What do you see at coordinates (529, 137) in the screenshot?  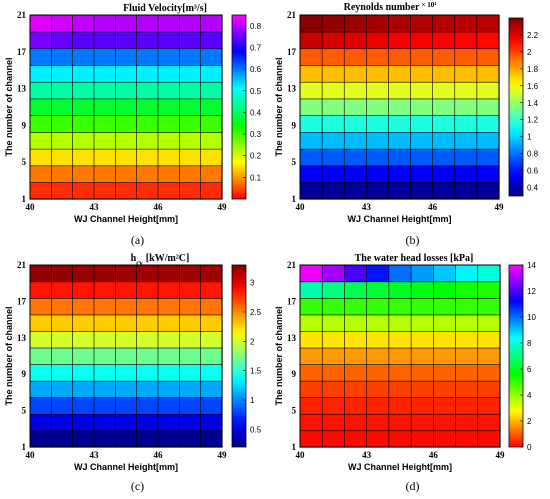 I see `colorbar-tick-label: 1` at bounding box center [529, 137].